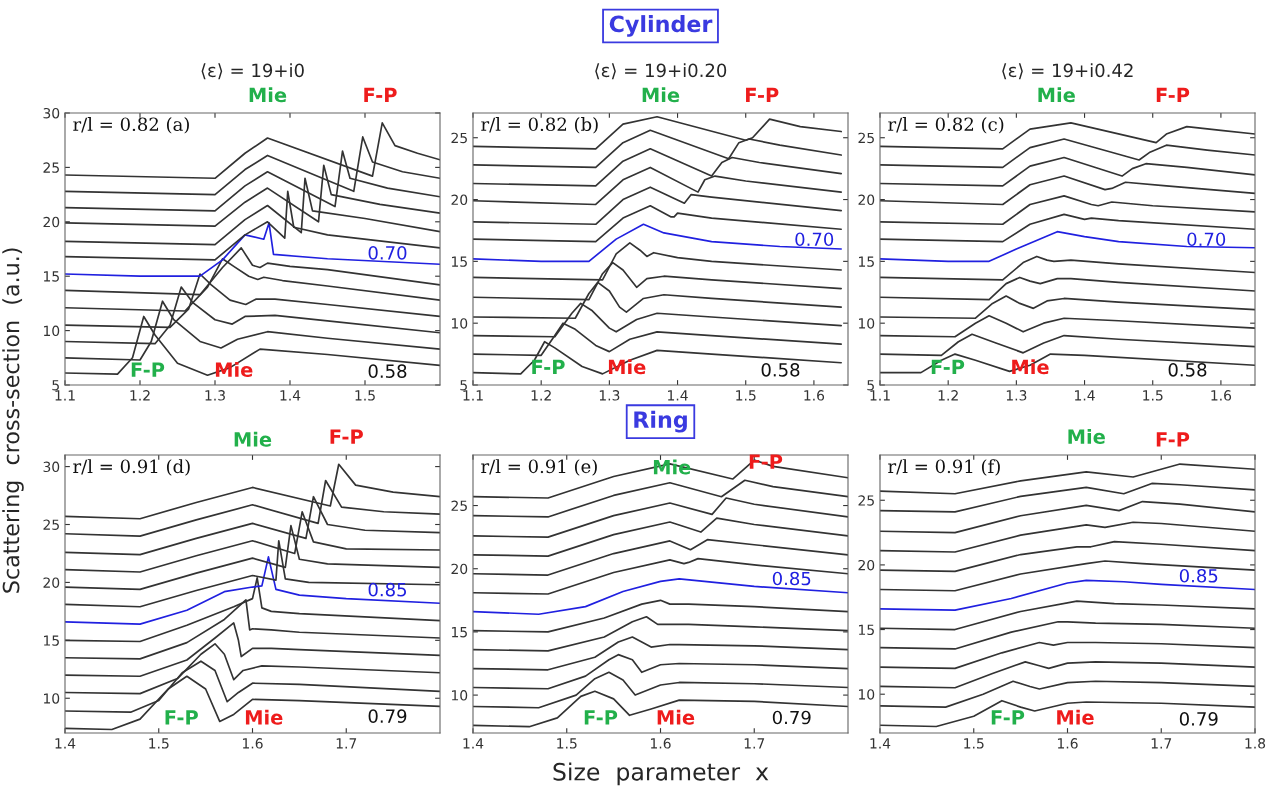 This screenshot has height=793, width=1284. I want to click on chart-title: ⟨ε⟩ = 19+i0.42, so click(1067, 71).